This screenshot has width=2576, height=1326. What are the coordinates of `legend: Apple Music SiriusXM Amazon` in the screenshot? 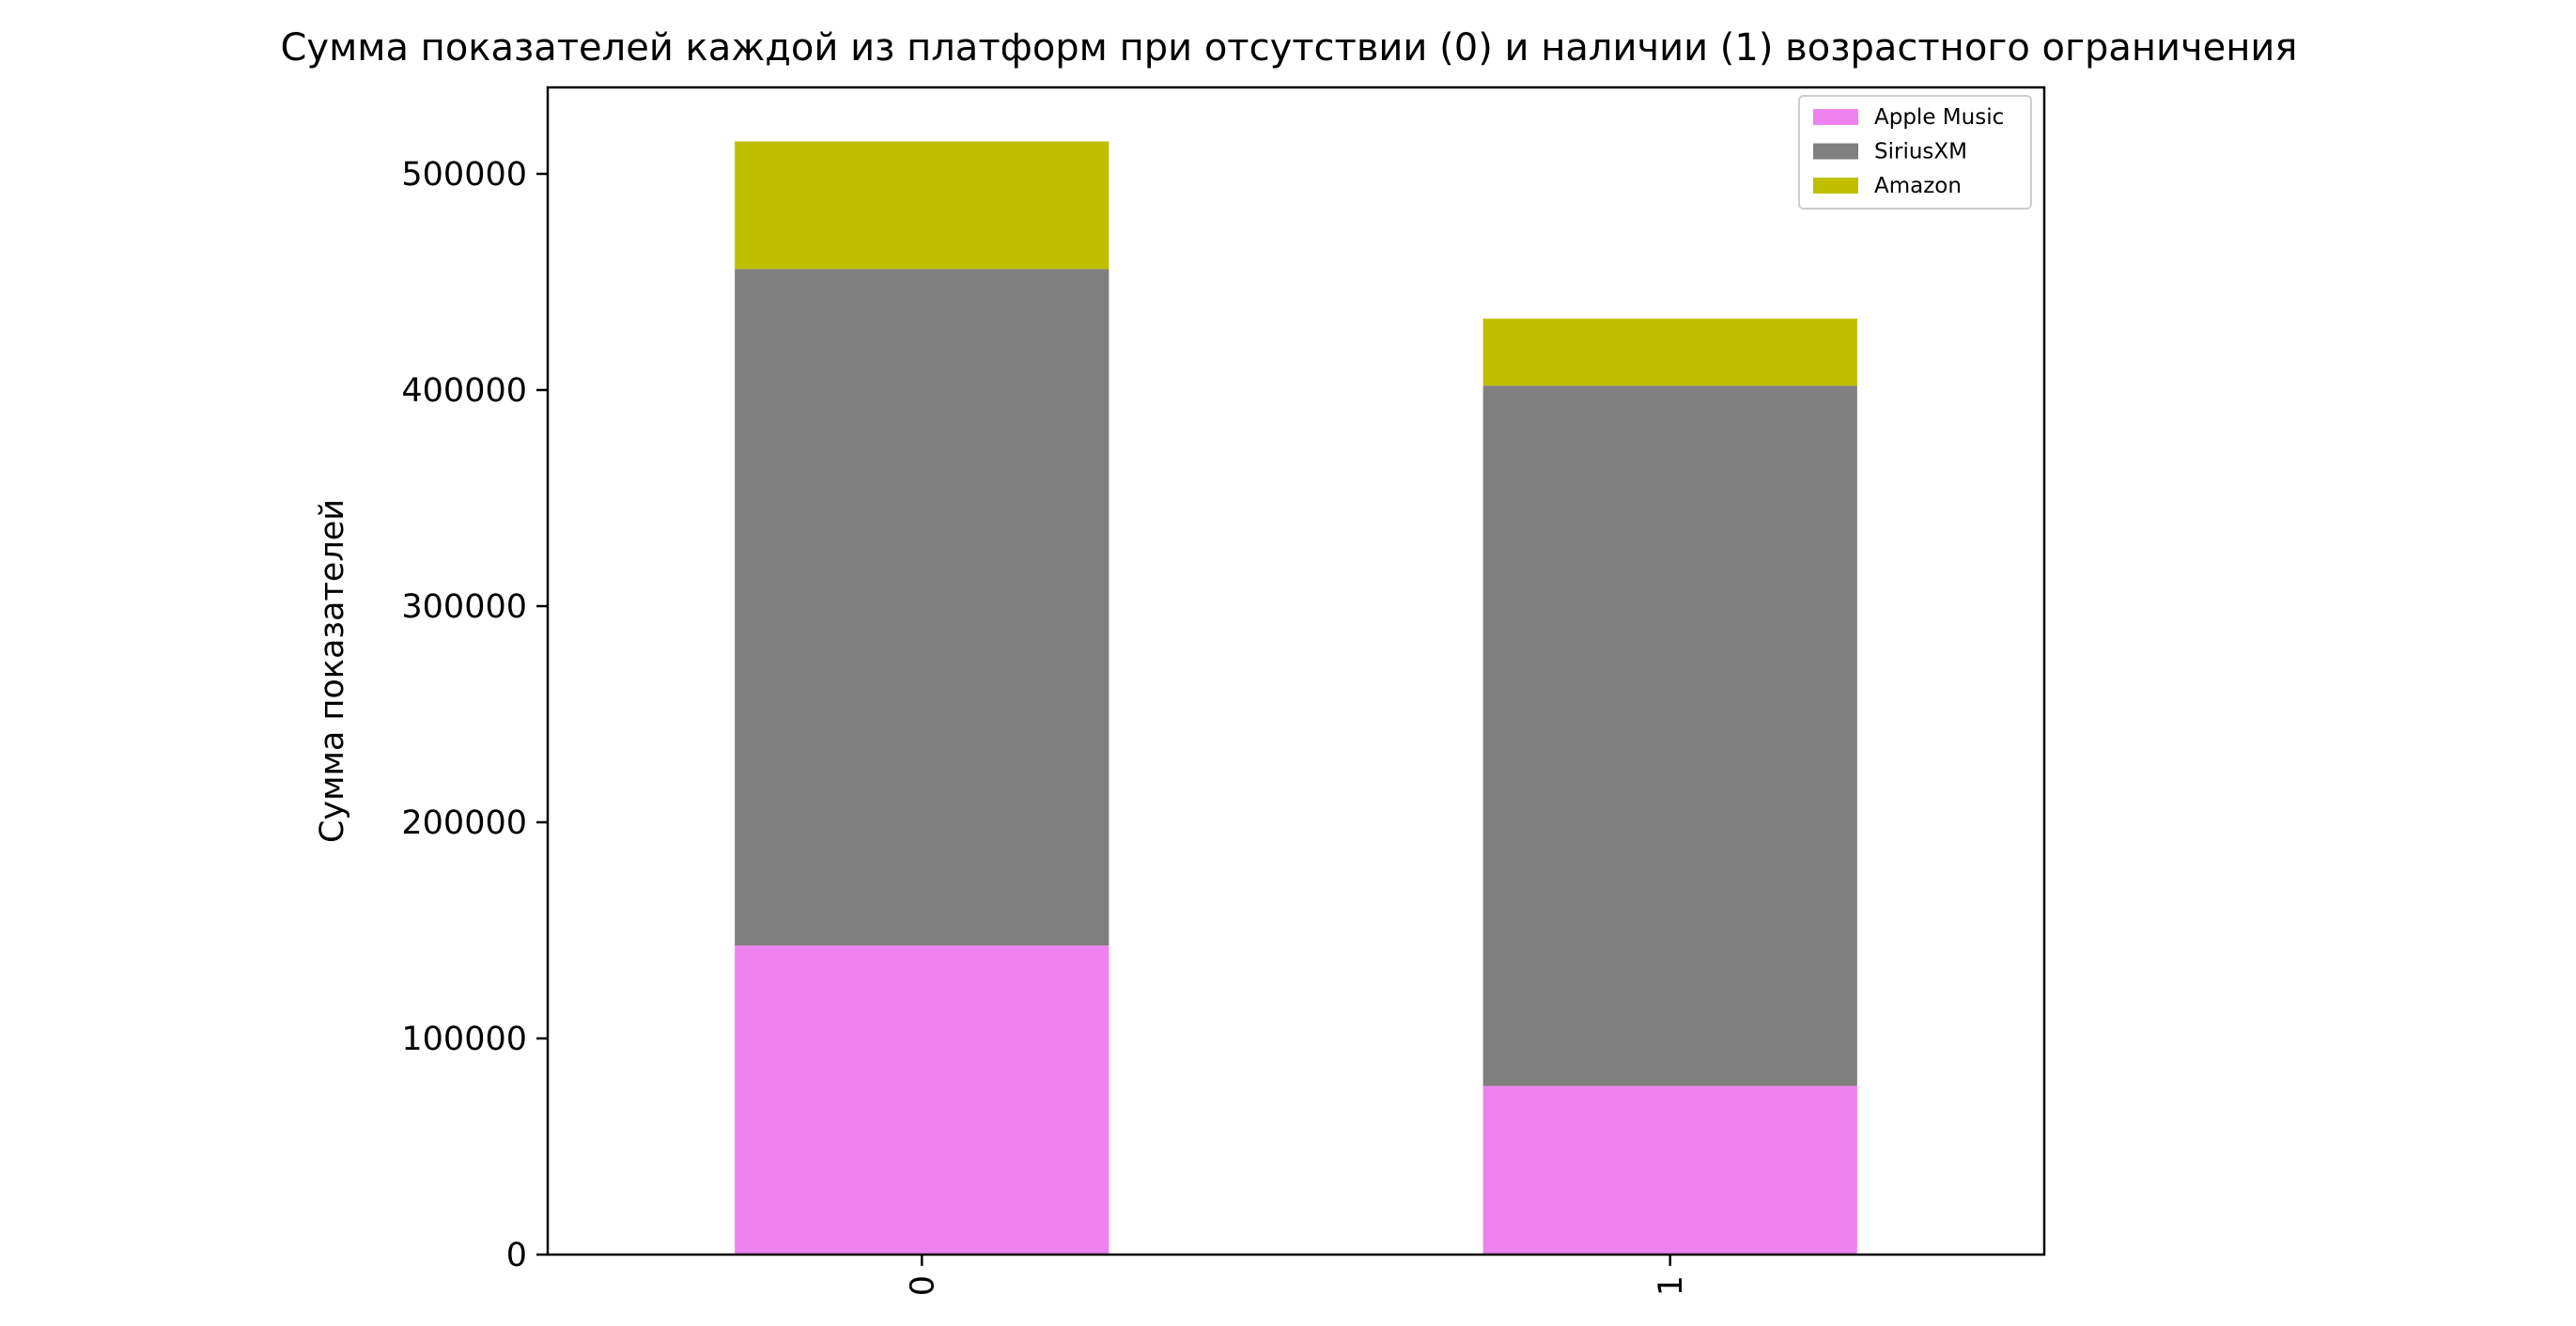 It's located at (1915, 152).